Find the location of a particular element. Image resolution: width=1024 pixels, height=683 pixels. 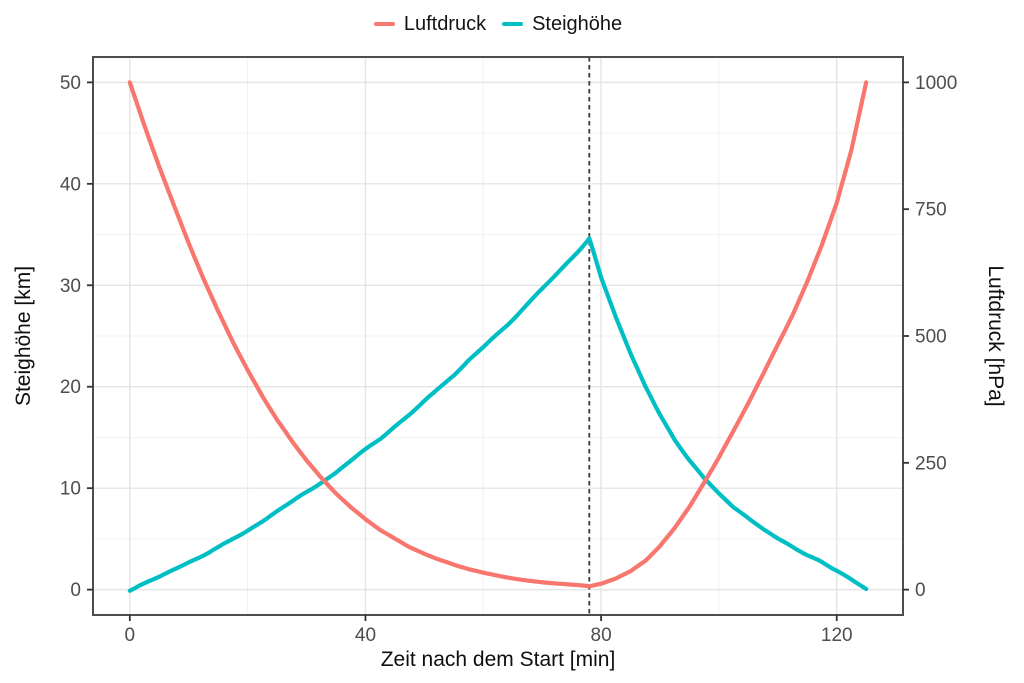

legend-item-luftdruck: Luftdruck is located at coordinates (430, 24).